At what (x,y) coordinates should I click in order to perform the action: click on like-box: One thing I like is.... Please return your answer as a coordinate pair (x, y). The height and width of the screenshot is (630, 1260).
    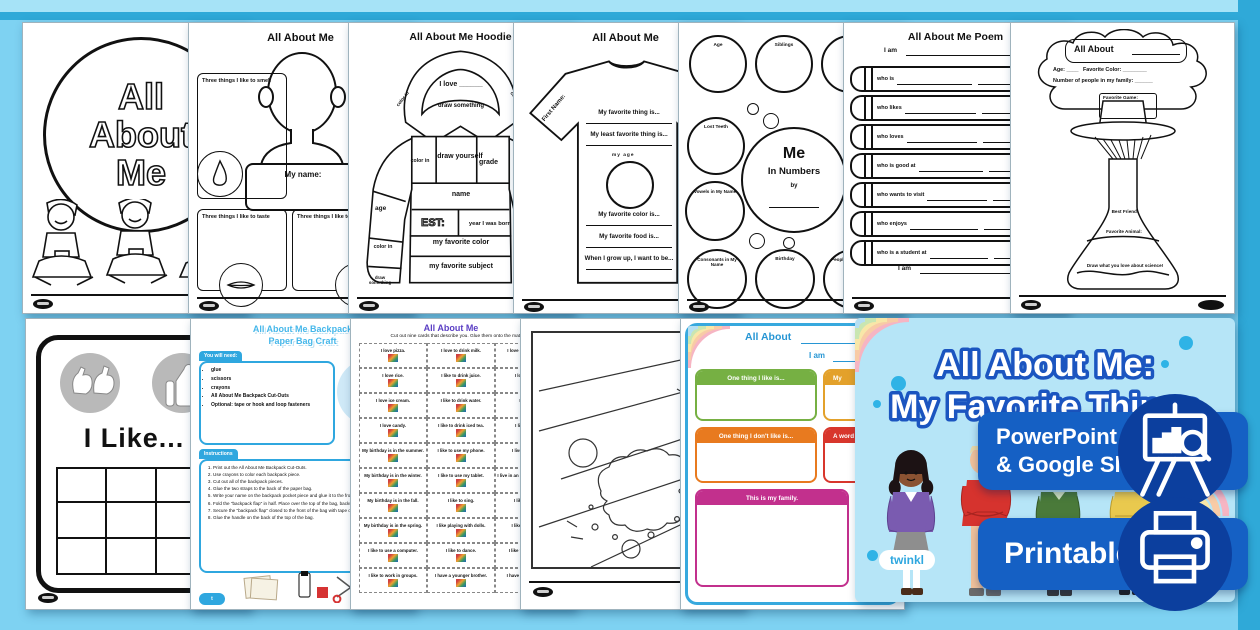
    Looking at the image, I should click on (756, 395).